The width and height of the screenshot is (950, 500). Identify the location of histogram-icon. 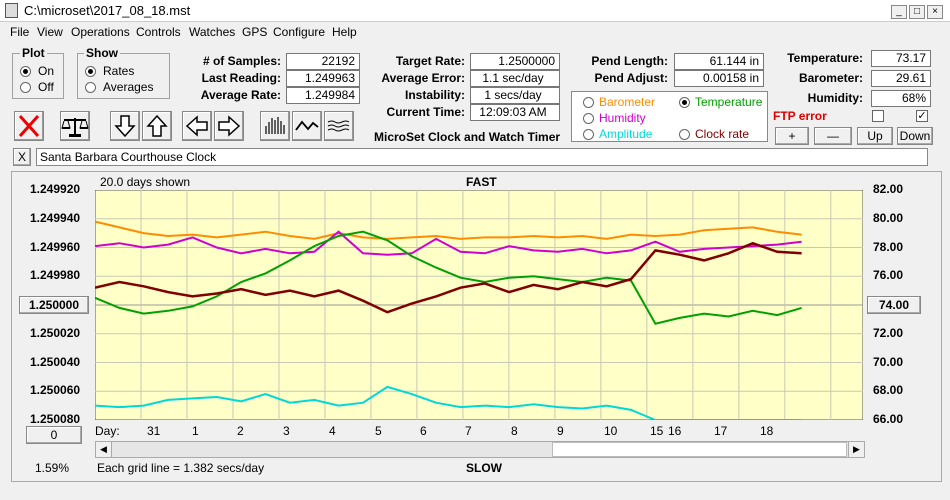
(275, 125).